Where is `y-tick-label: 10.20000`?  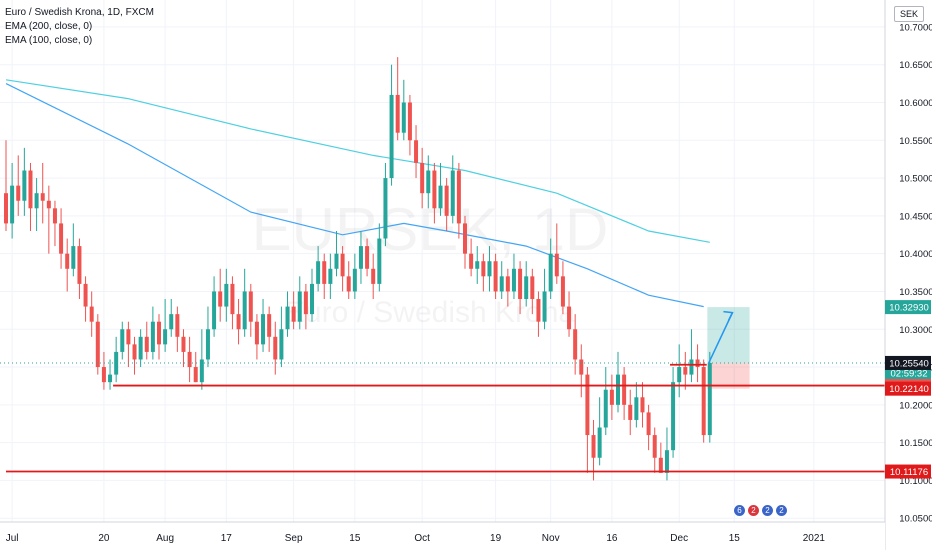
y-tick-label: 10.20000 is located at coordinates (915, 405).